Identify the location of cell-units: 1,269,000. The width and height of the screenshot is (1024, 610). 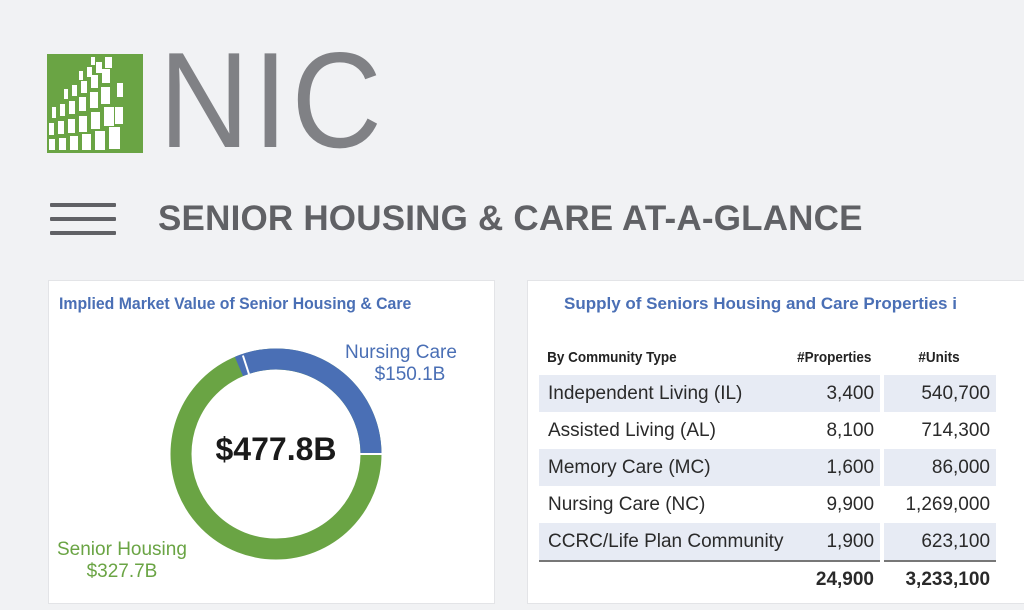
(938, 504).